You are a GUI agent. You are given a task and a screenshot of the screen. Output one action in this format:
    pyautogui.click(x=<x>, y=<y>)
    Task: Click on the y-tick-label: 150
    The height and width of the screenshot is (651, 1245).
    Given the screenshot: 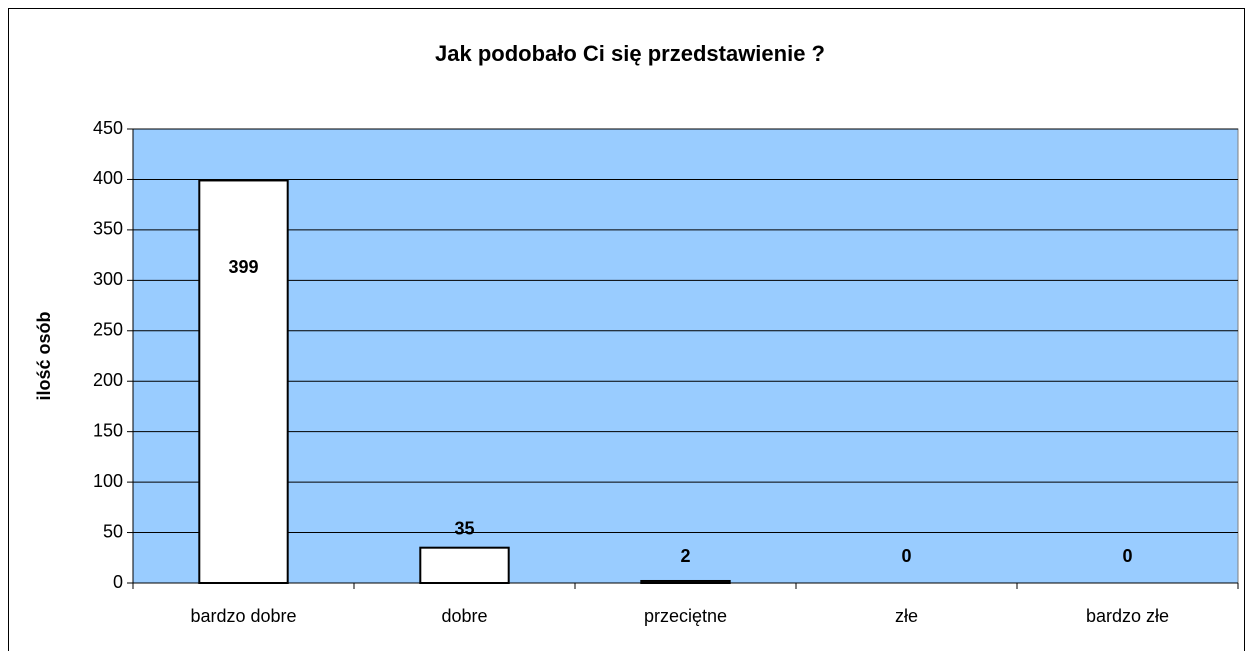 What is the action you would take?
    pyautogui.click(x=108, y=430)
    